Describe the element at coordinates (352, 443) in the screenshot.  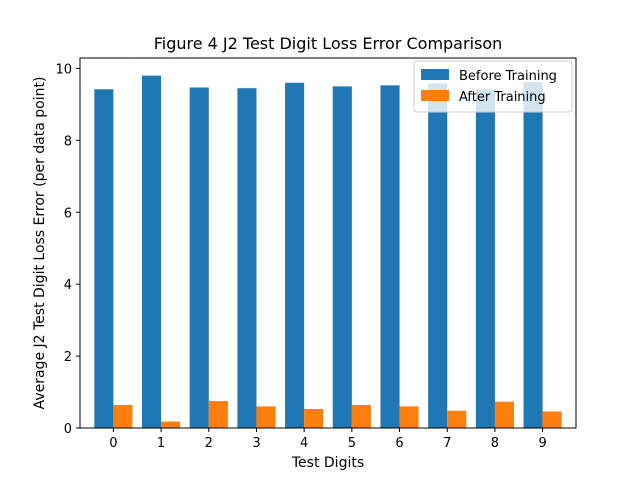
I see `x-tick-label: 5` at that location.